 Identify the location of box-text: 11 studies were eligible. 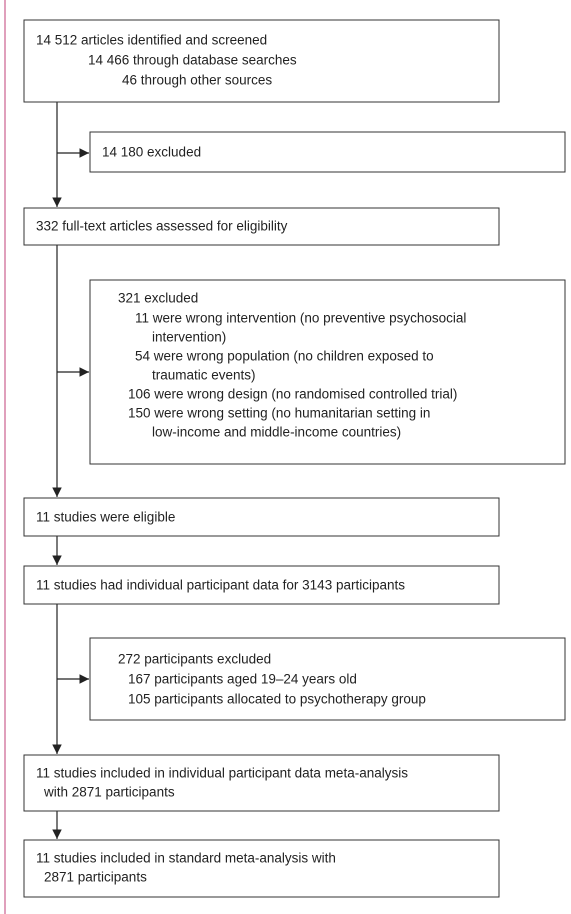
(105, 517).